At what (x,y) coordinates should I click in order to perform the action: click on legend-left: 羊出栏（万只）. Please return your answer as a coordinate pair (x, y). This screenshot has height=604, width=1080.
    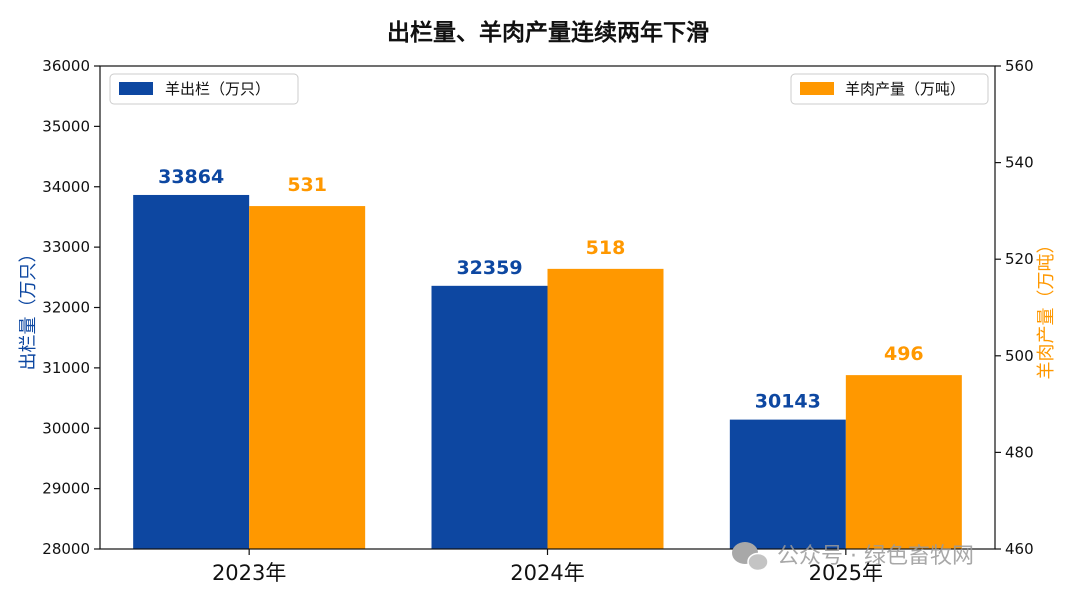
    Looking at the image, I should click on (204, 89).